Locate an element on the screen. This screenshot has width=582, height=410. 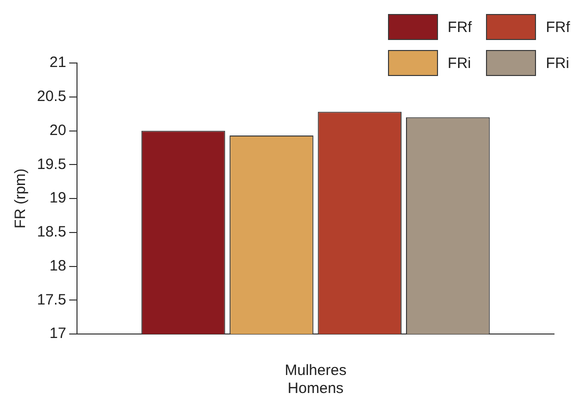
y-tick-label: 19.5 is located at coordinates (51, 164).